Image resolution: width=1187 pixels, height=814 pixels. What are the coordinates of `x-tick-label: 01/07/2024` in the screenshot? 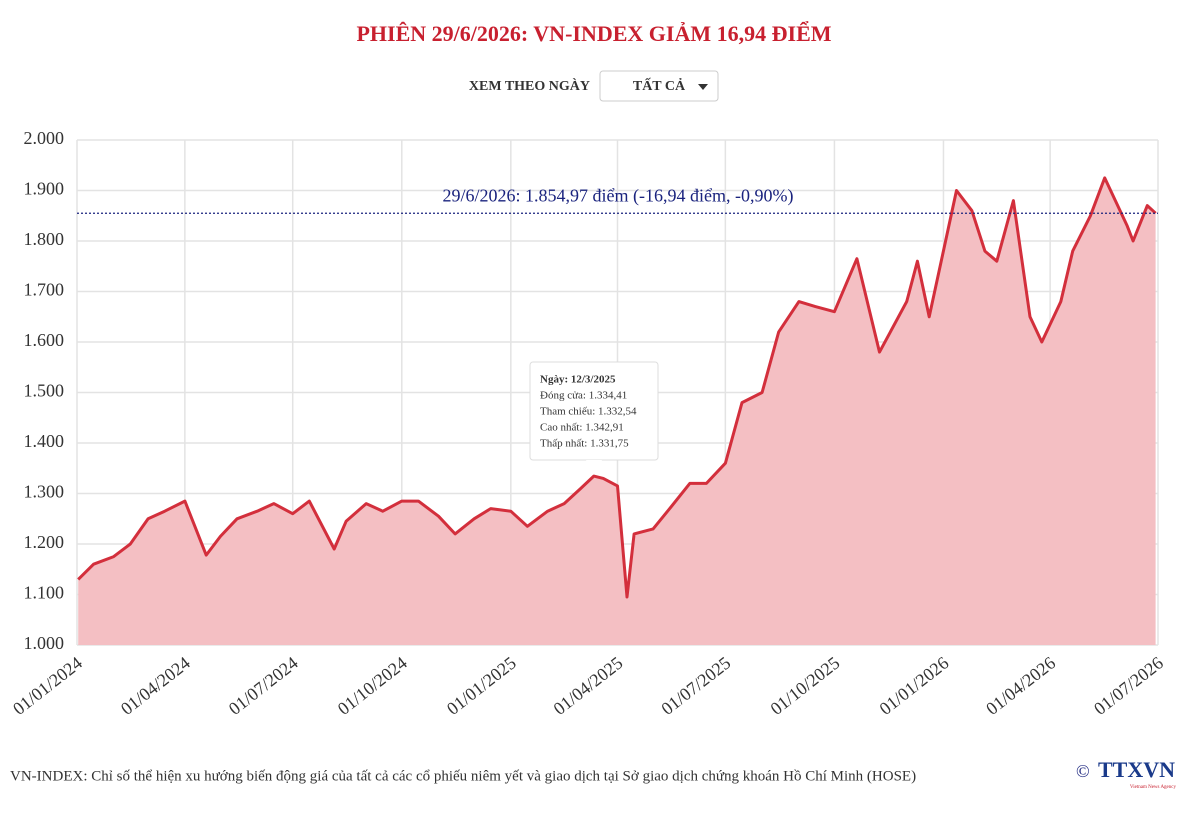 It's located at (263, 686).